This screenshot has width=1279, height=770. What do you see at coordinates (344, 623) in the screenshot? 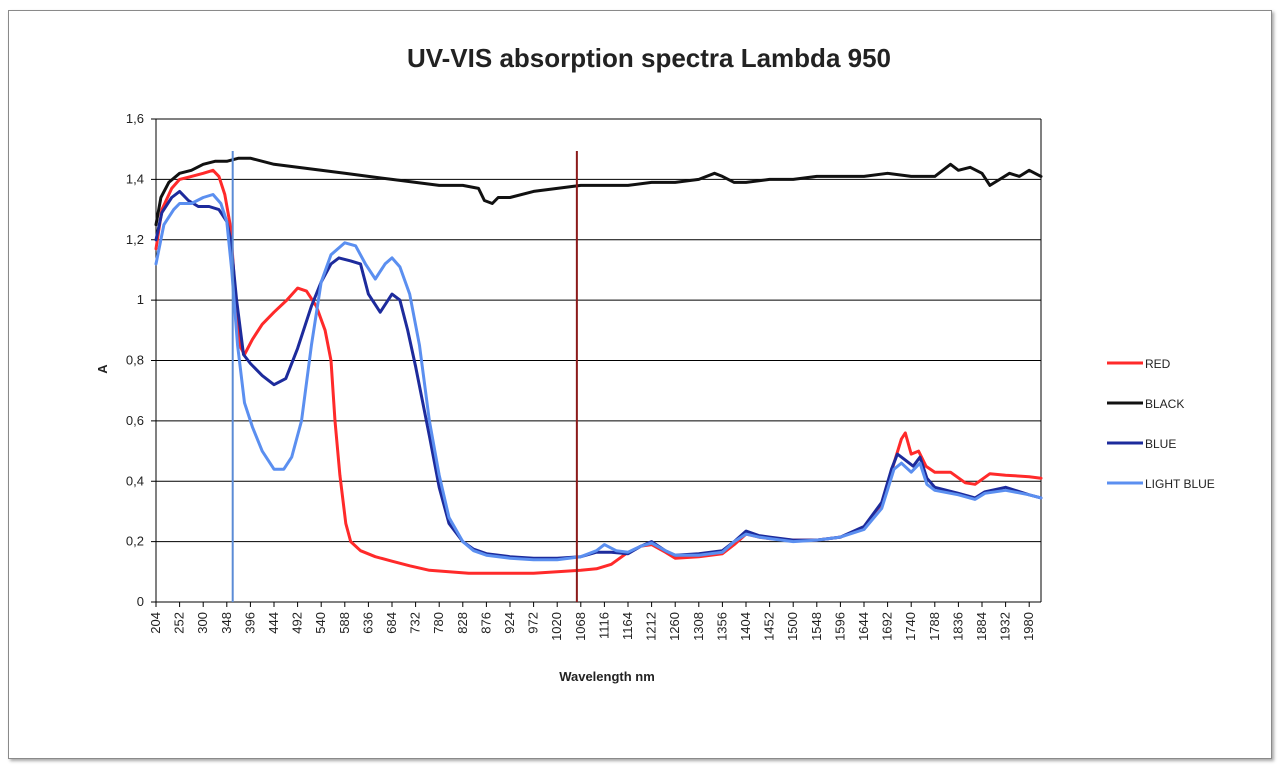
I see `x-tick-label: 588` at bounding box center [344, 623].